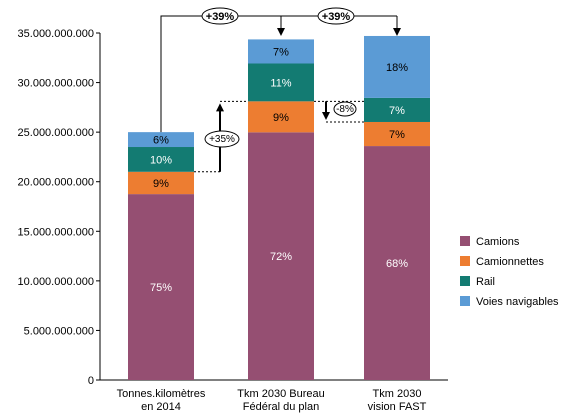  I want to click on legend-label: Camionnettes, so click(510, 262).